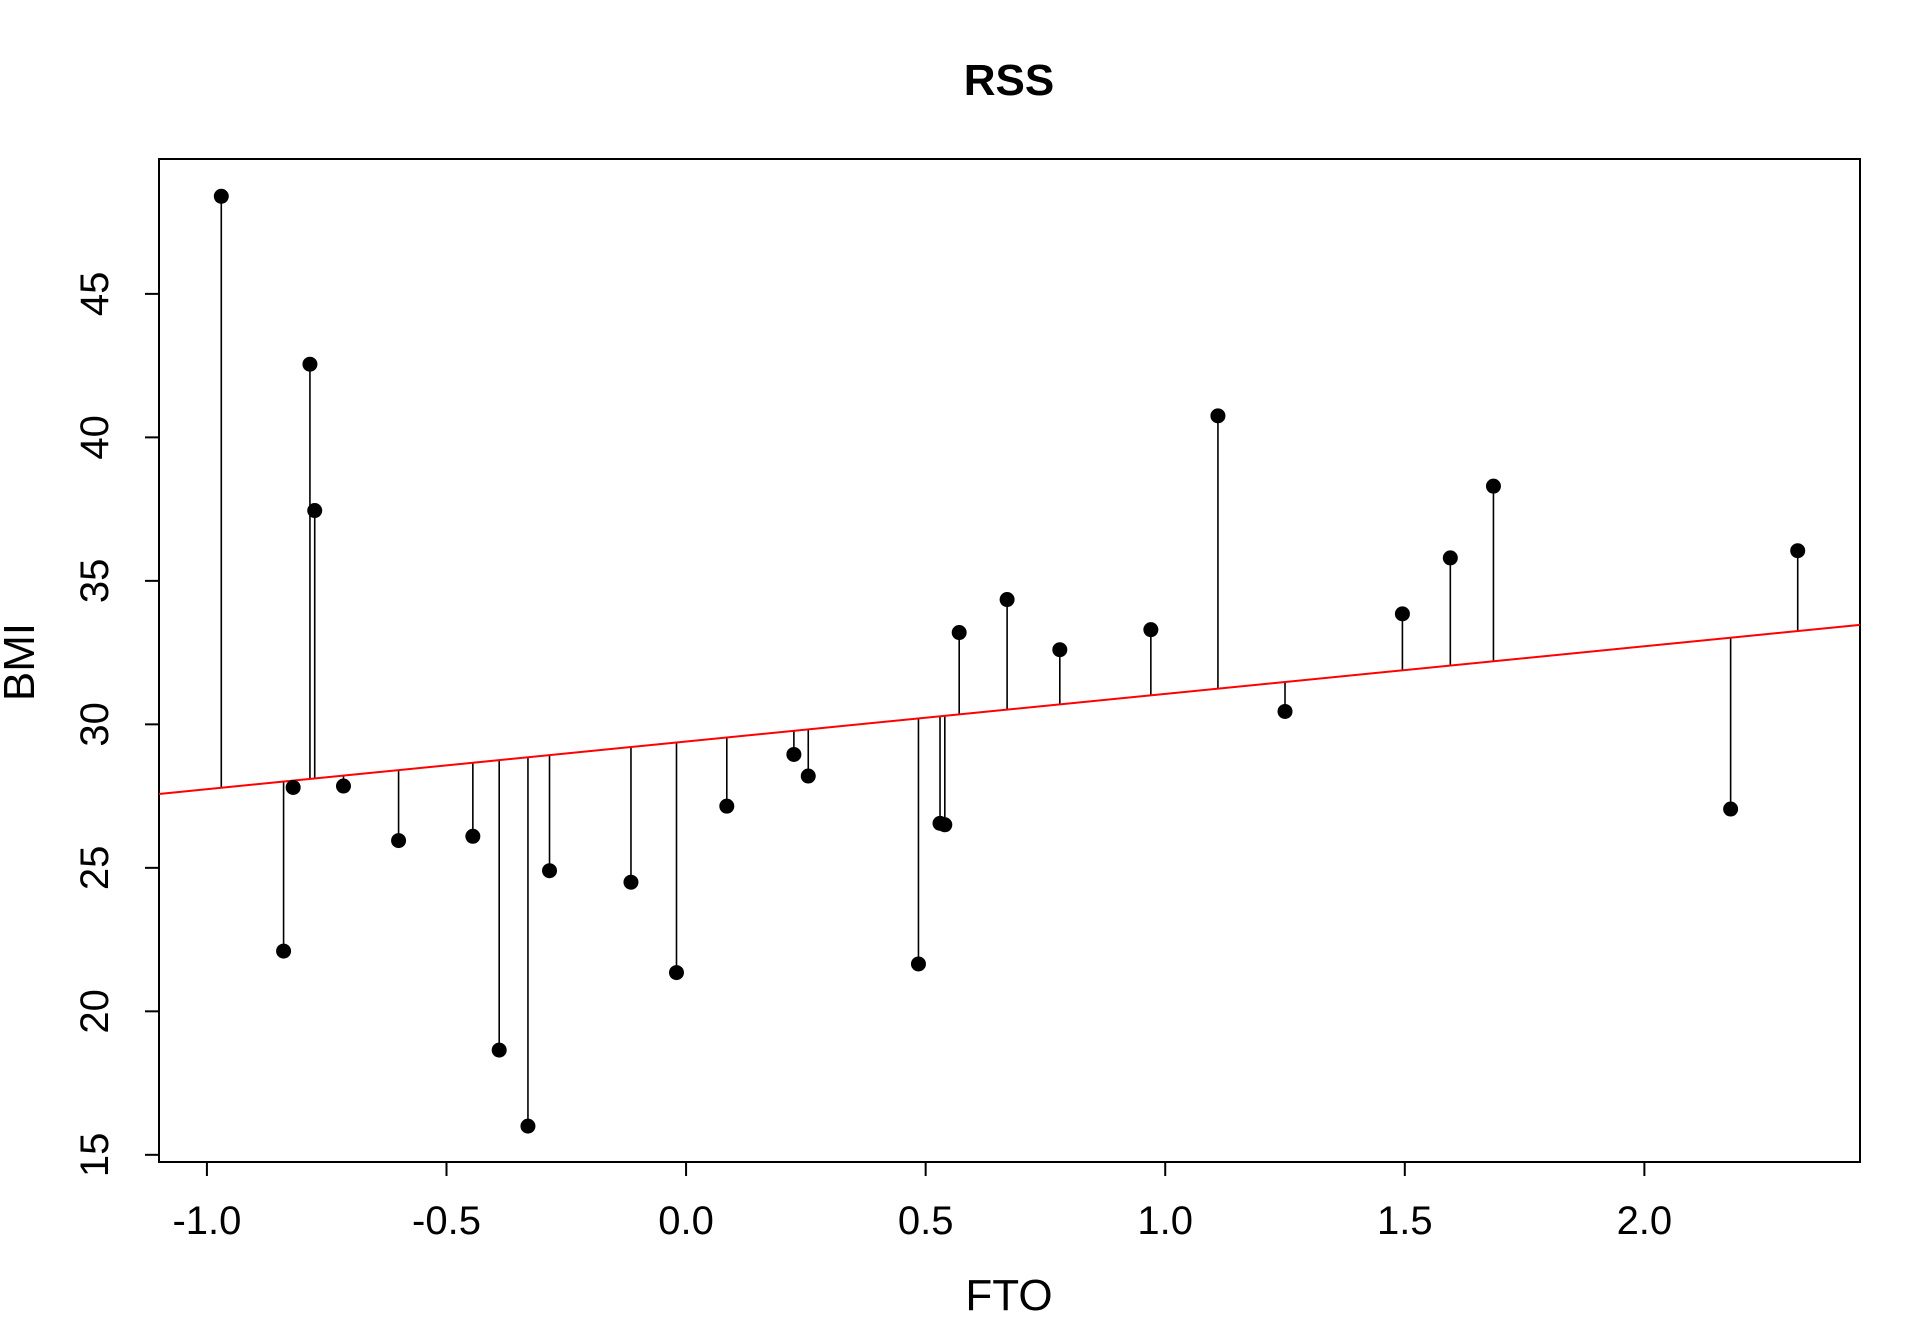  Describe the element at coordinates (95, 1011) in the screenshot. I see `y-tick-label: 20` at that location.